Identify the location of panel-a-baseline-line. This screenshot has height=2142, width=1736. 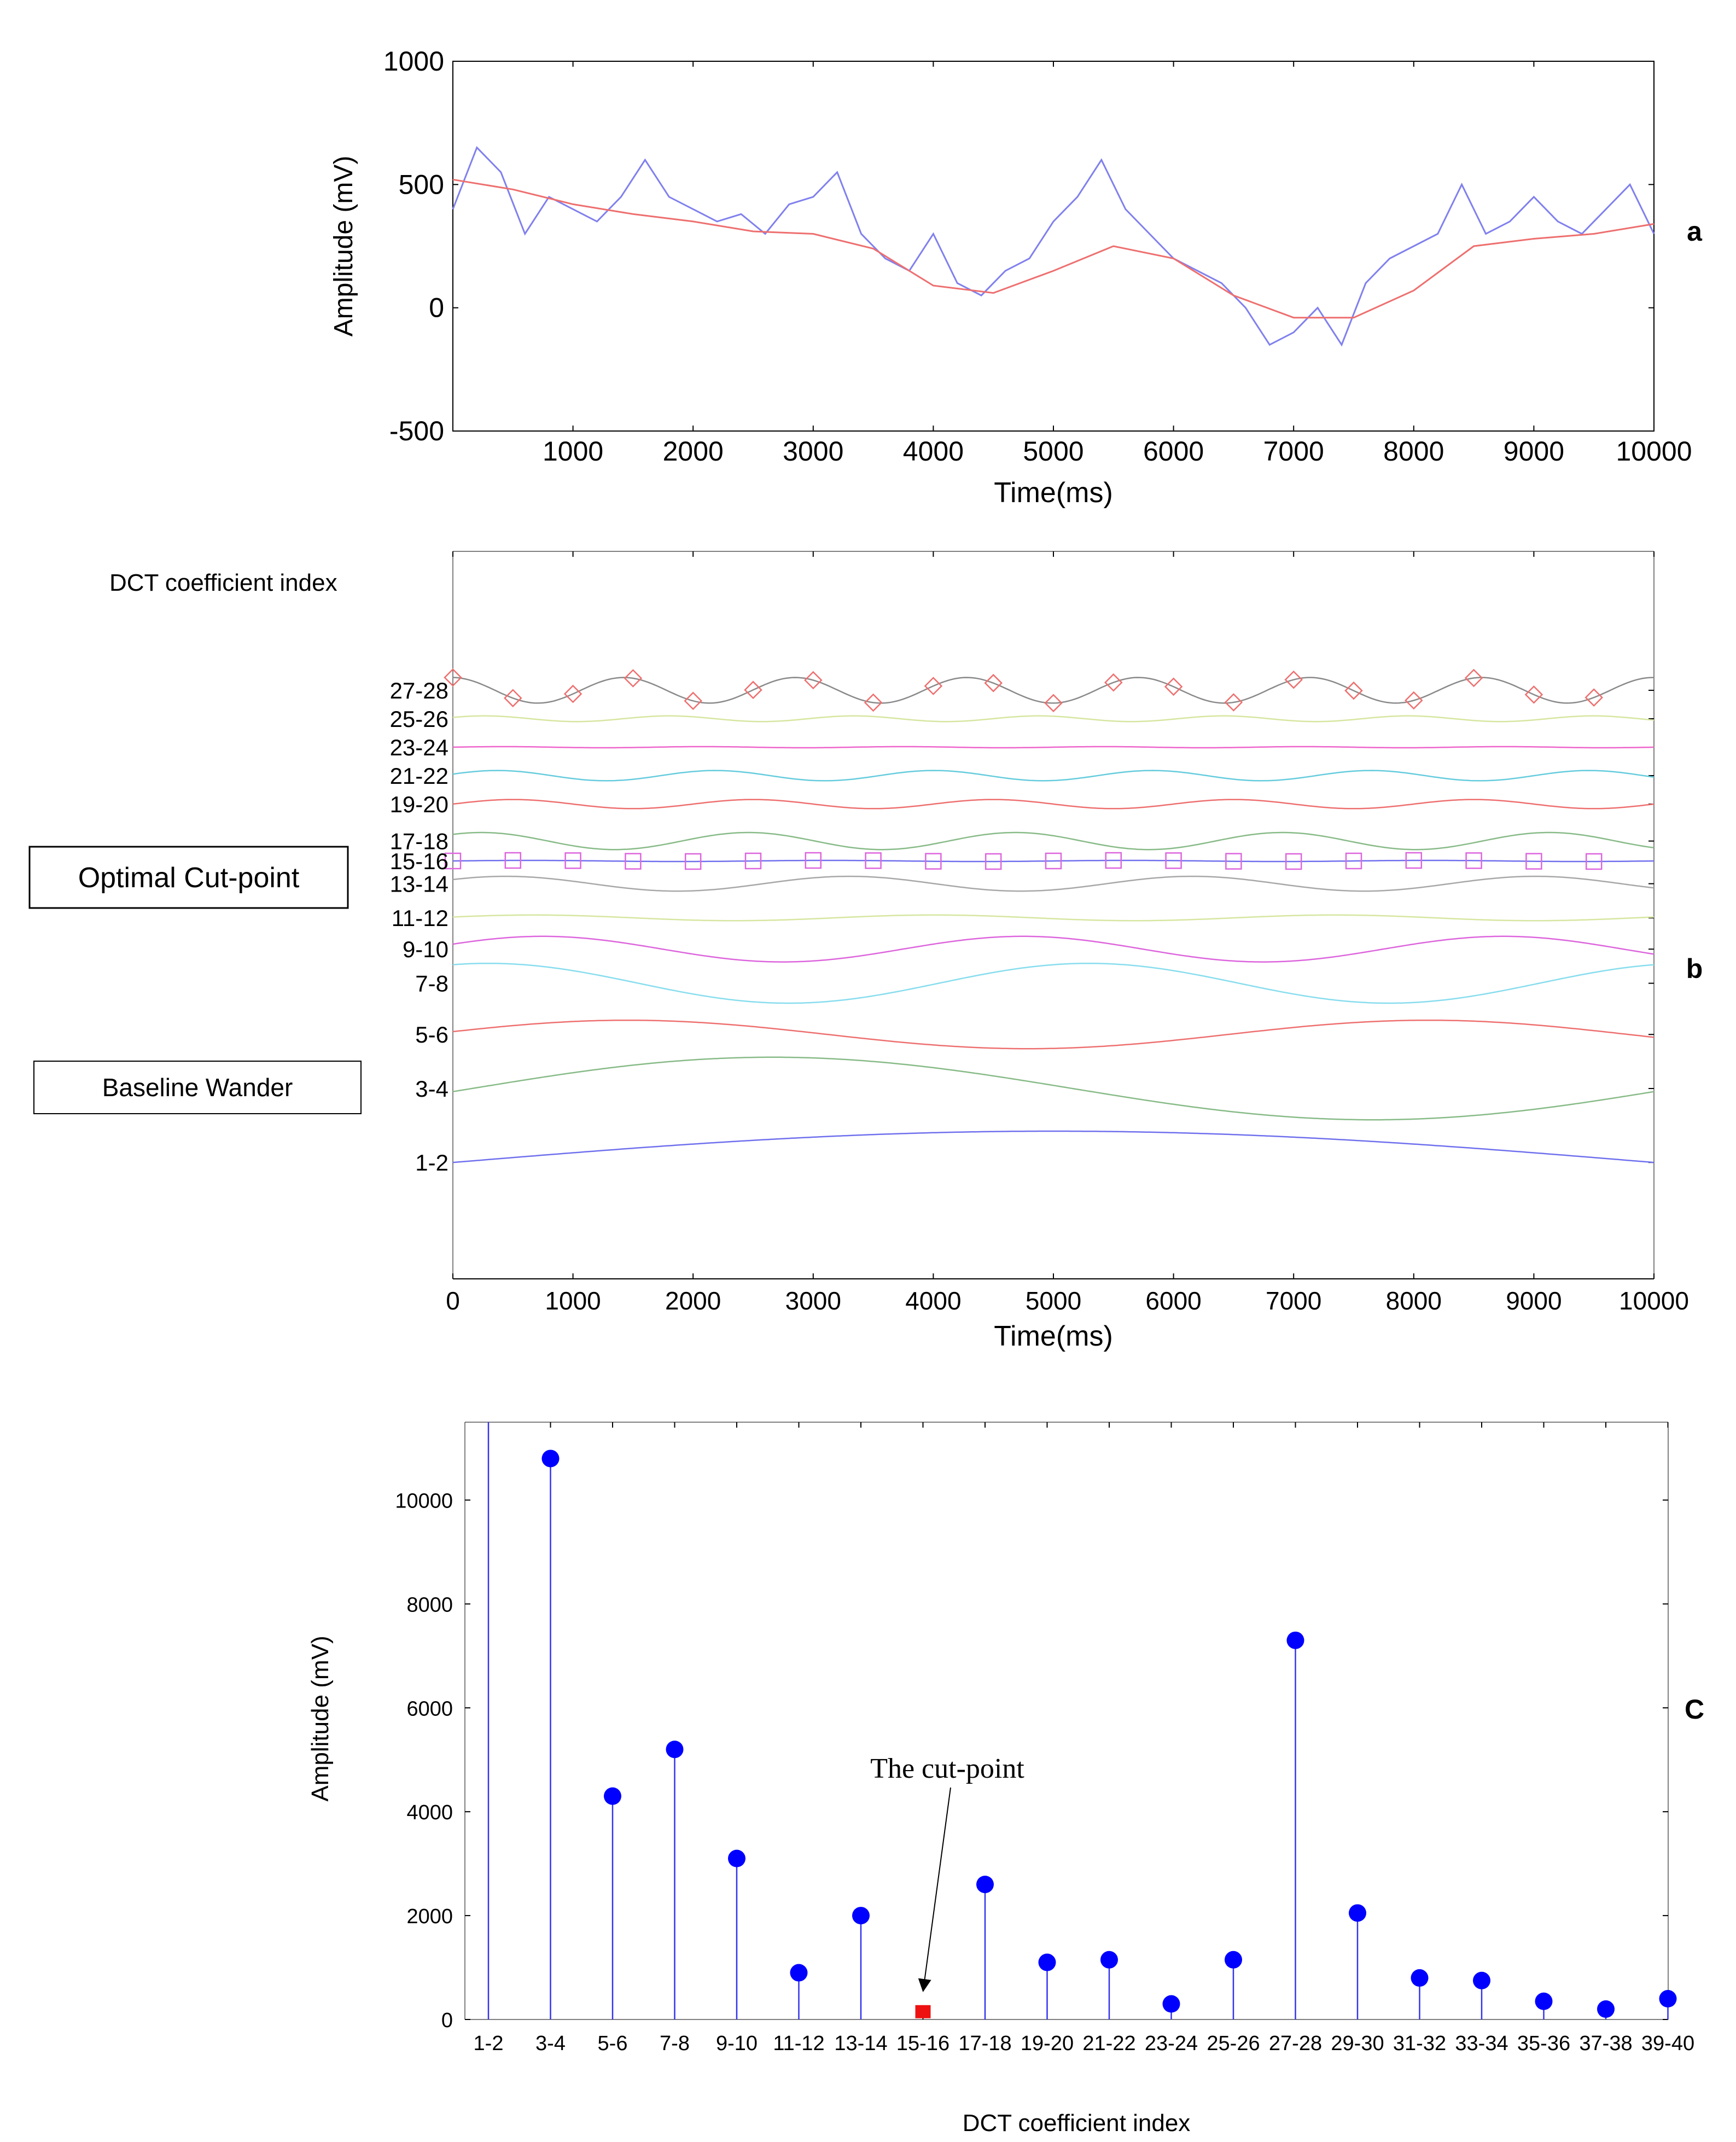
(1053, 248).